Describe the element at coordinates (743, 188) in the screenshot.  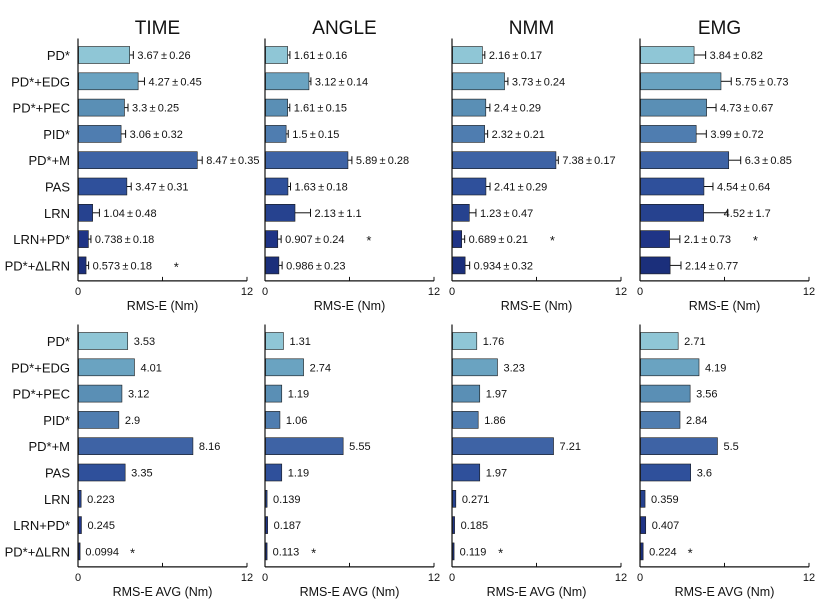
I see `data-label: 4.54 ± 0.64` at that location.